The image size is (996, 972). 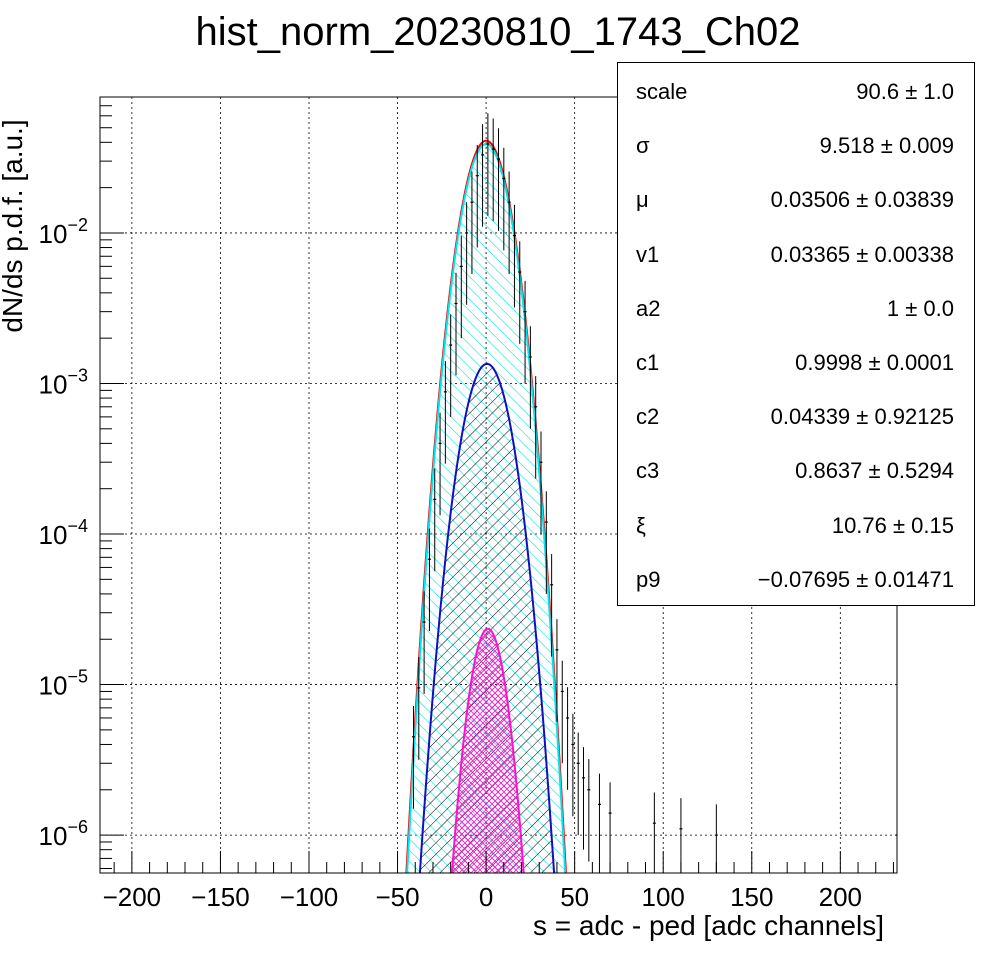 I want to click on stat-row: scale 90.6 ± 1.0, so click(x=796, y=94).